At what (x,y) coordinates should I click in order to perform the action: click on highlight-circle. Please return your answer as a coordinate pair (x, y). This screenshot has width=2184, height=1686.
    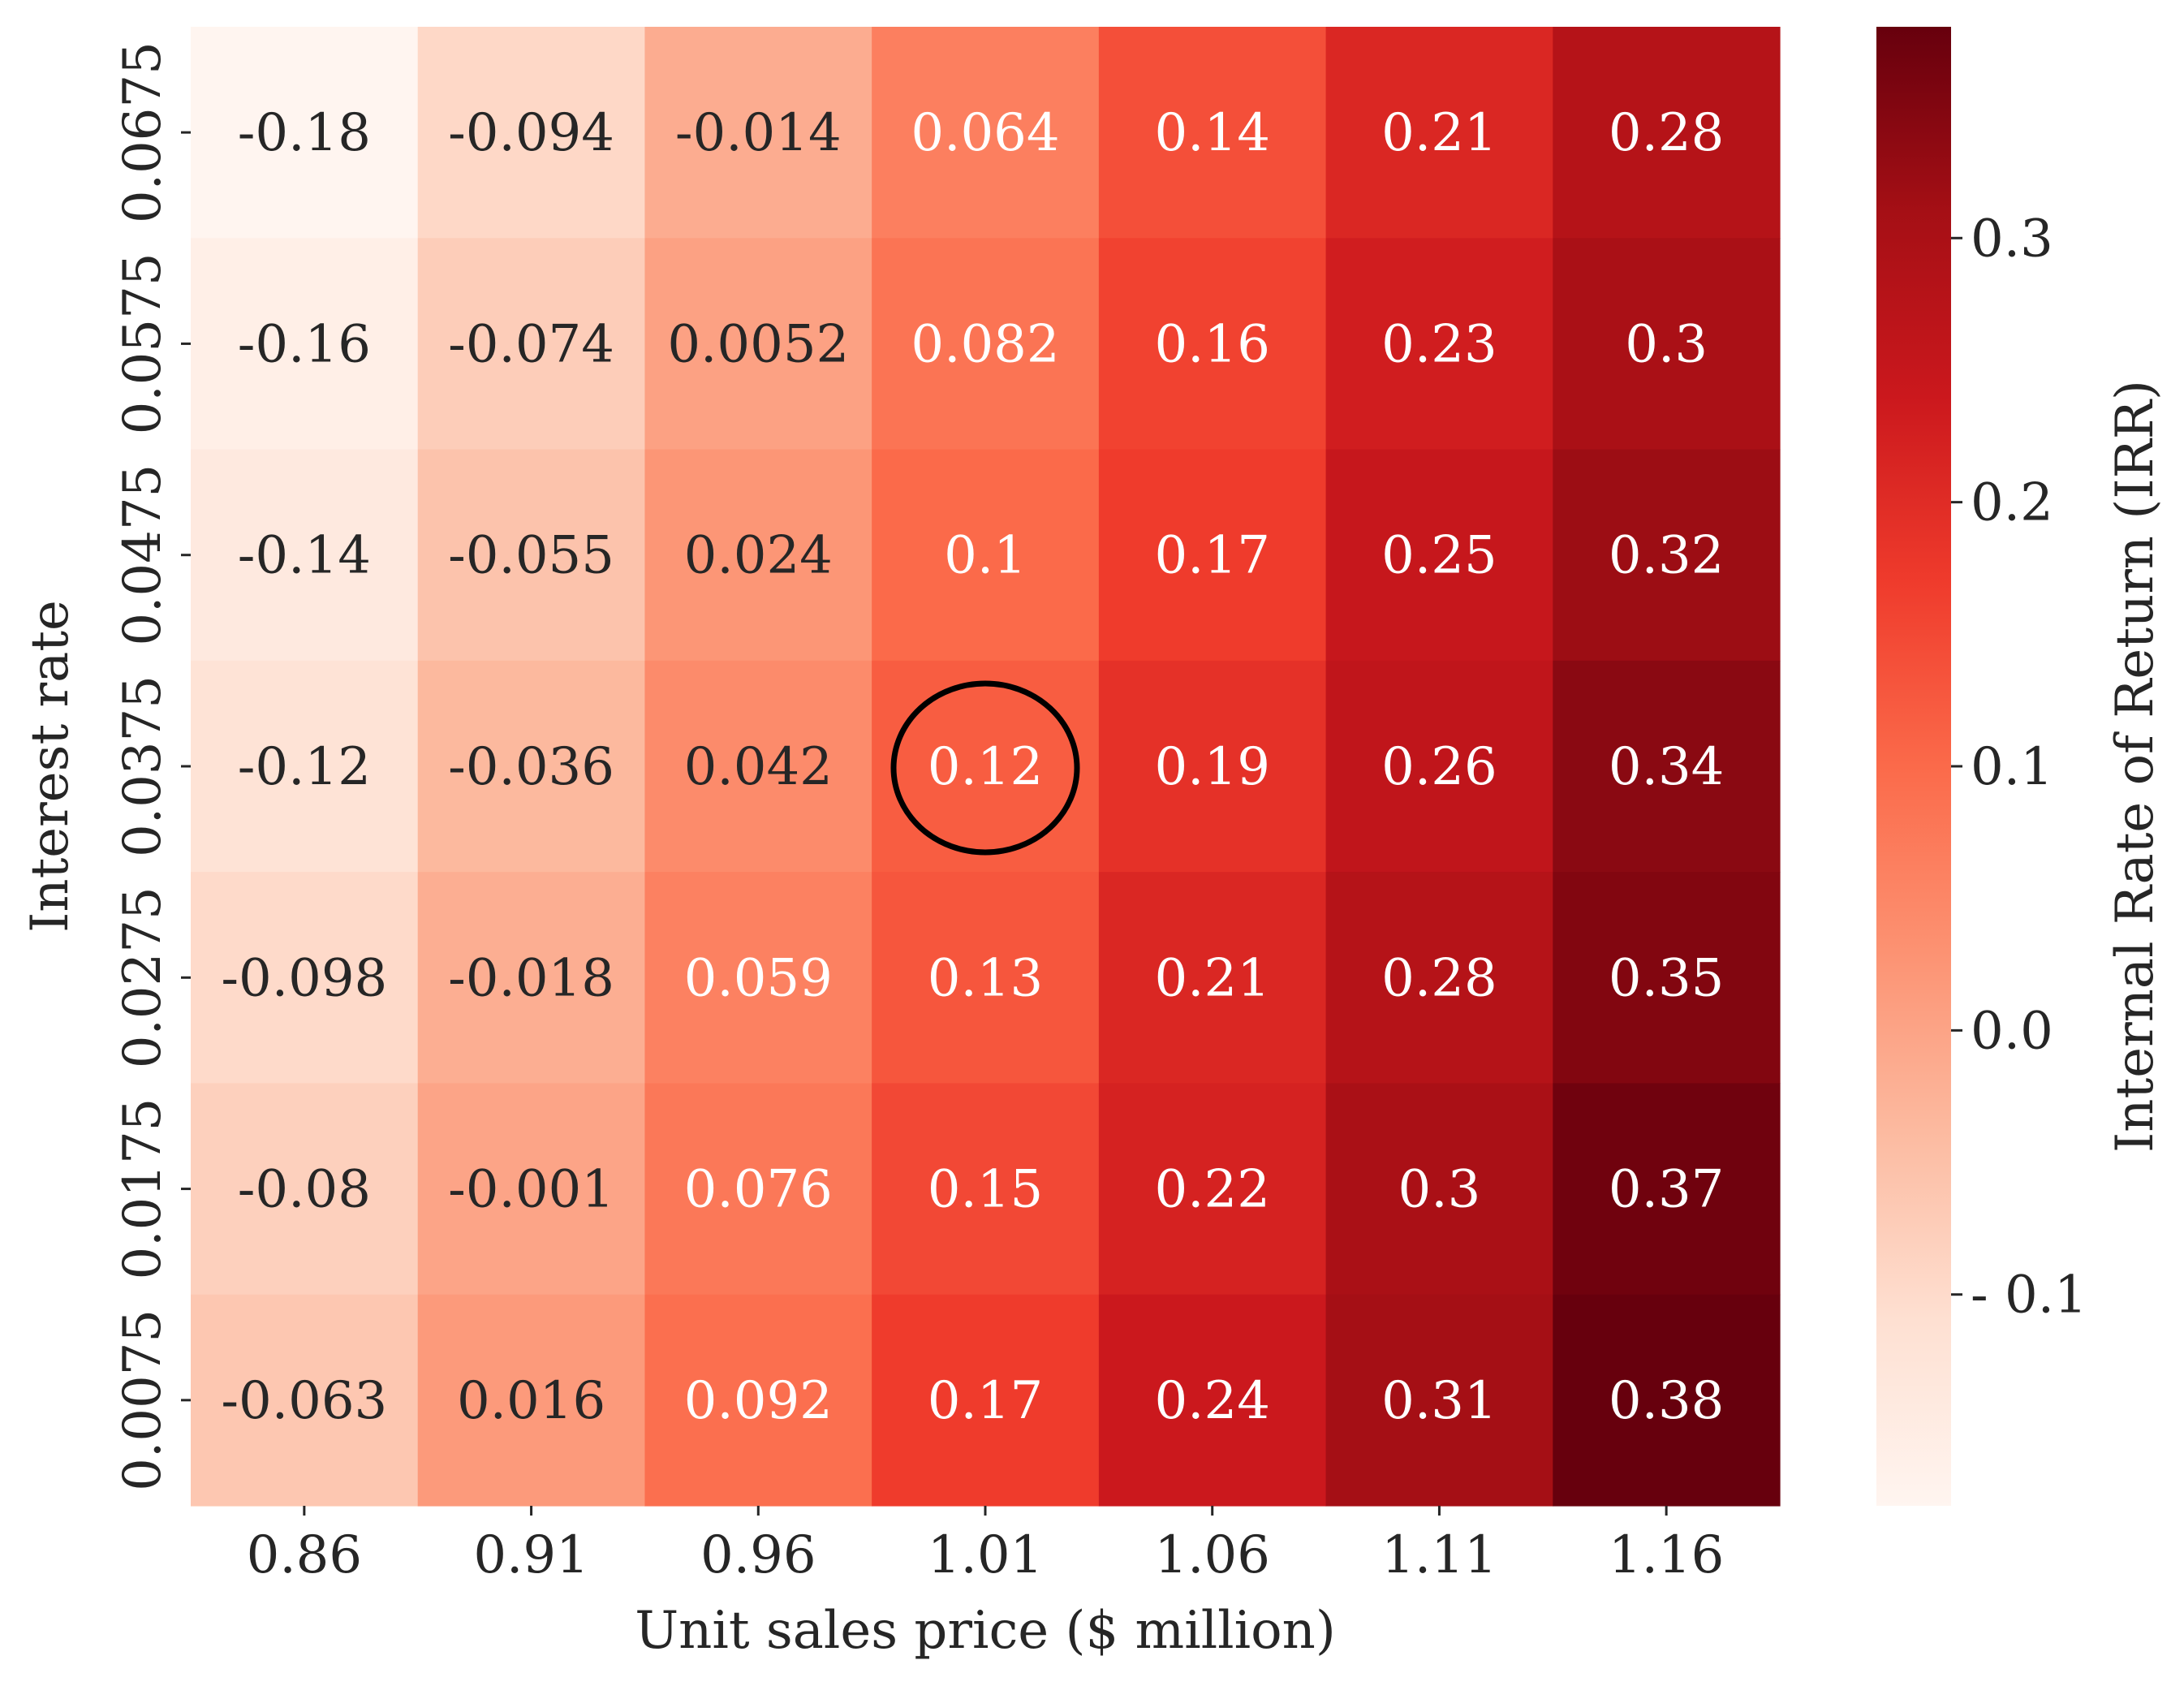
    Looking at the image, I should click on (985, 768).